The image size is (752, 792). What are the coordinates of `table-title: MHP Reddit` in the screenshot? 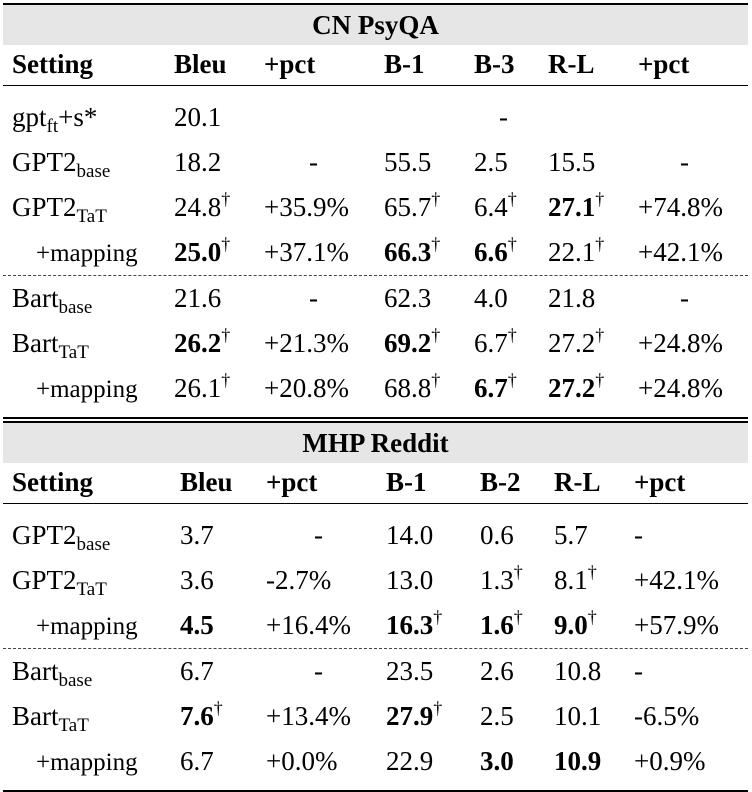 It's located at (375, 443).